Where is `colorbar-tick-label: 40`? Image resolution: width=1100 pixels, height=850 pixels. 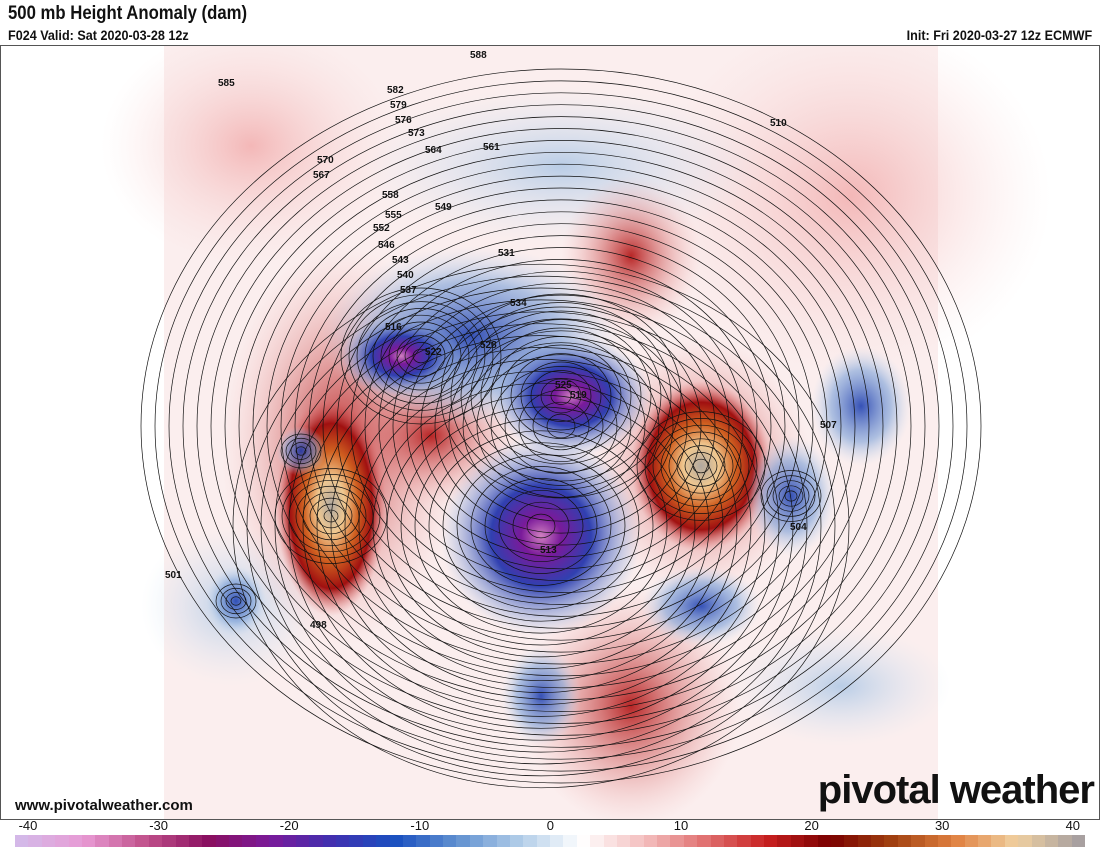
colorbar-tick-label: 40 is located at coordinates (1073, 825).